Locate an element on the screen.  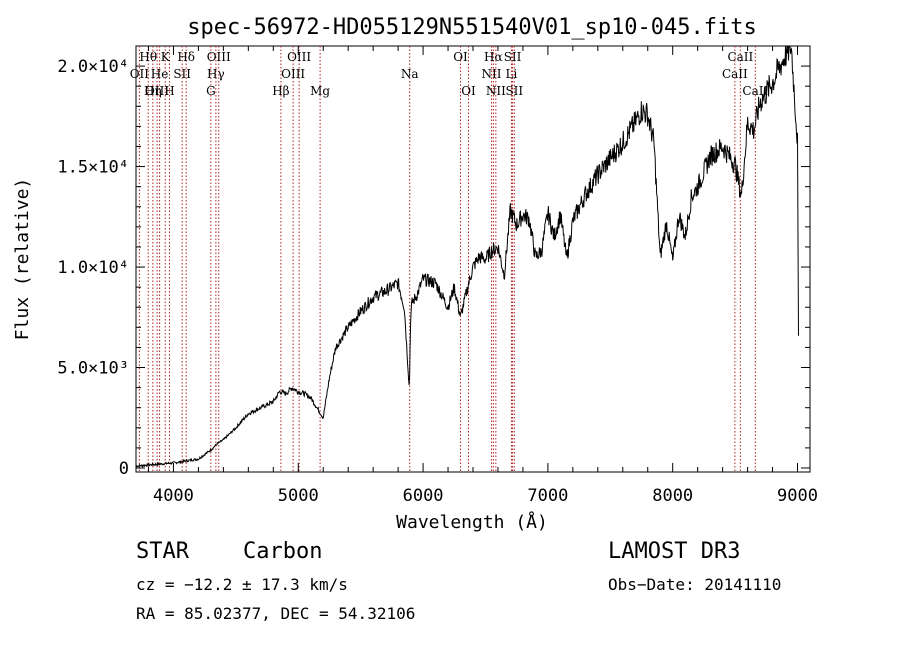
survey-name: LAMOST DR3 is located at coordinates (674, 551).